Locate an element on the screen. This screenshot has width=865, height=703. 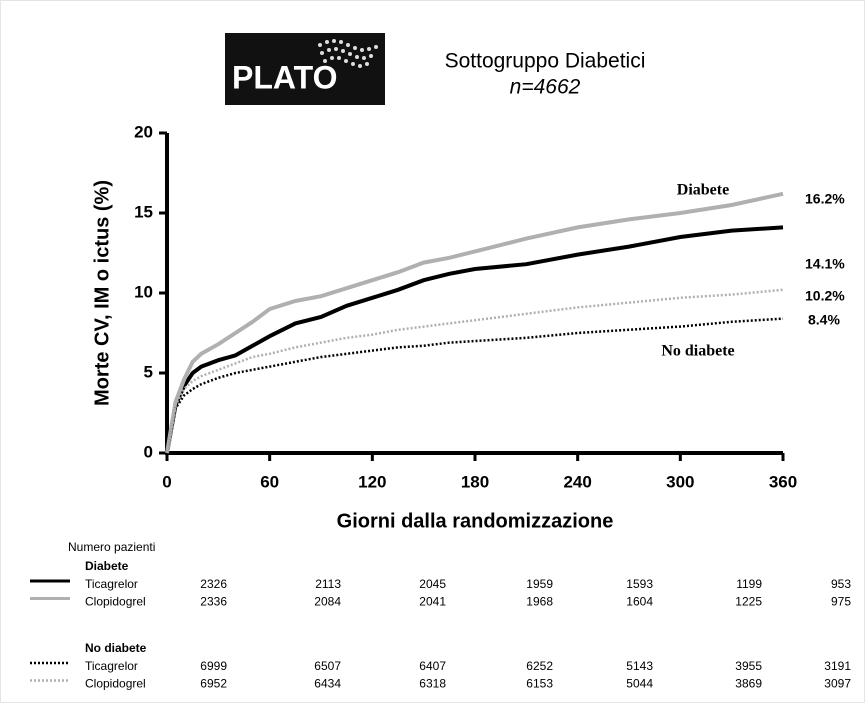
x-axis-label: Giorni dalla randomizzazione is located at coordinates (475, 521).